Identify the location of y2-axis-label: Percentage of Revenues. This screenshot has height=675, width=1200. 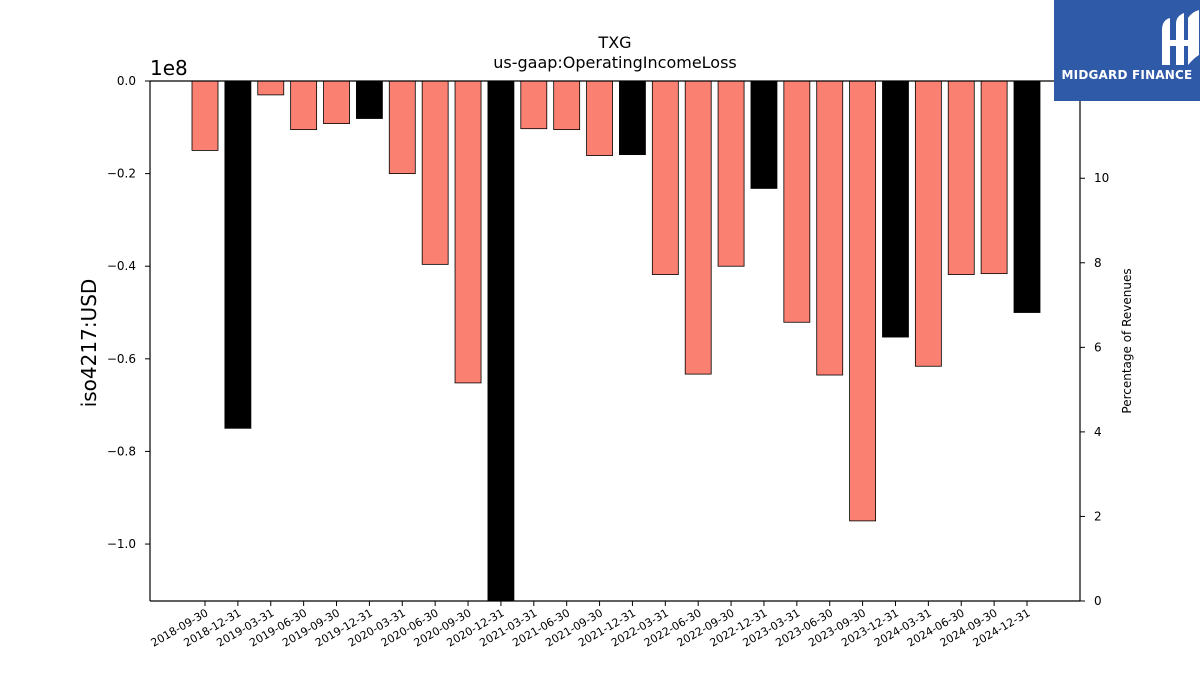
(1127, 340).